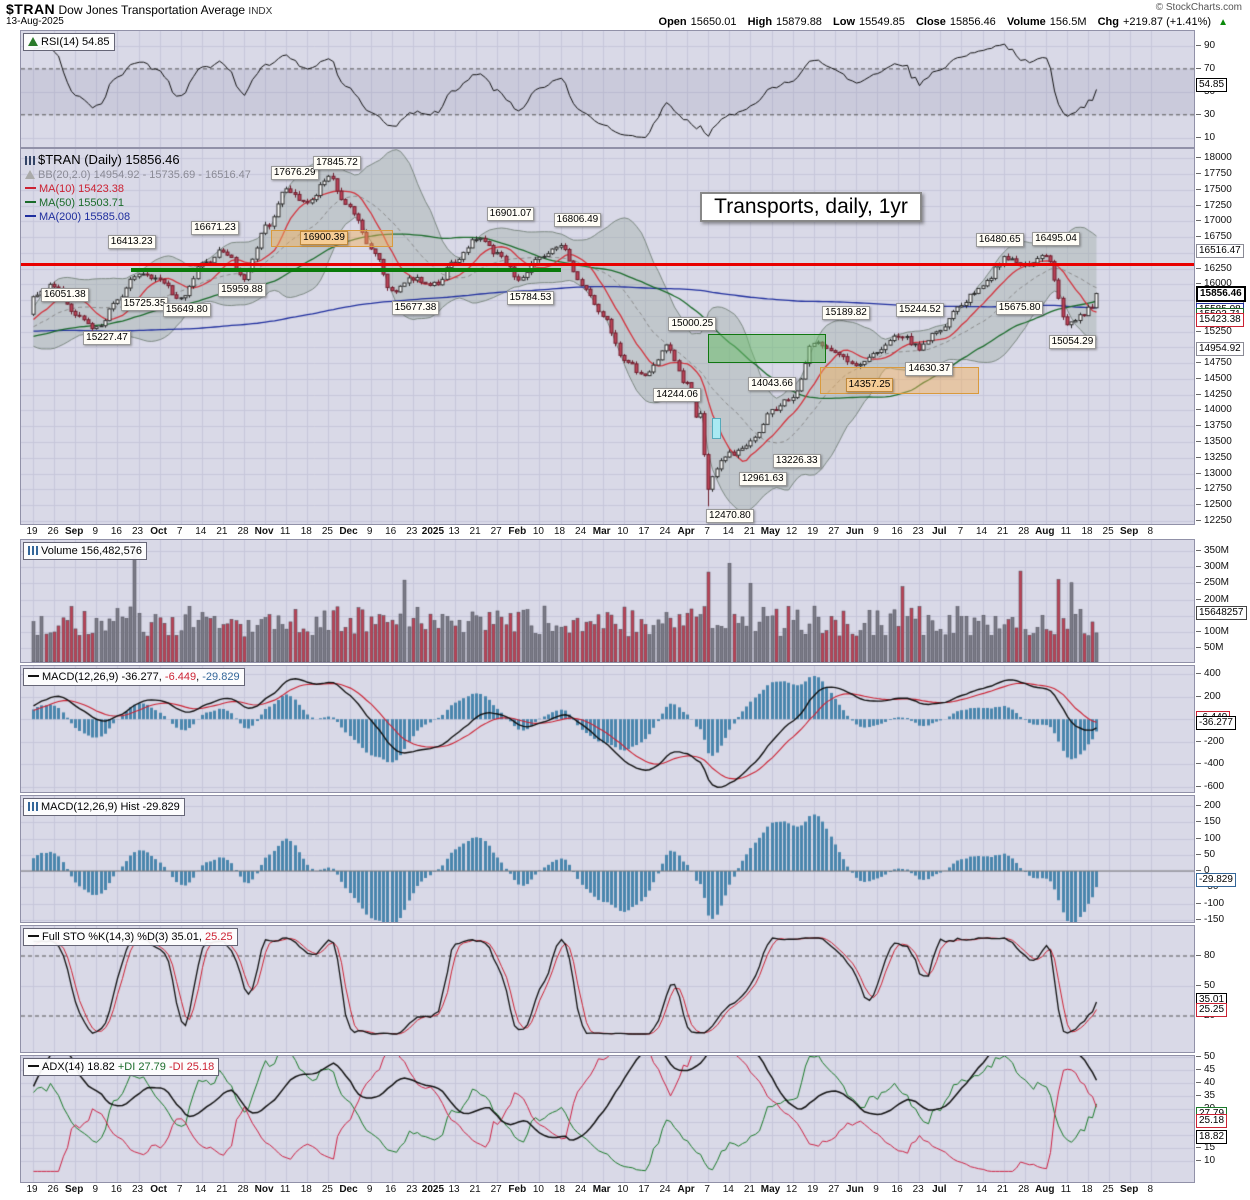  What do you see at coordinates (1214, 457) in the screenshot?
I see `main-tick: 13250` at bounding box center [1214, 457].